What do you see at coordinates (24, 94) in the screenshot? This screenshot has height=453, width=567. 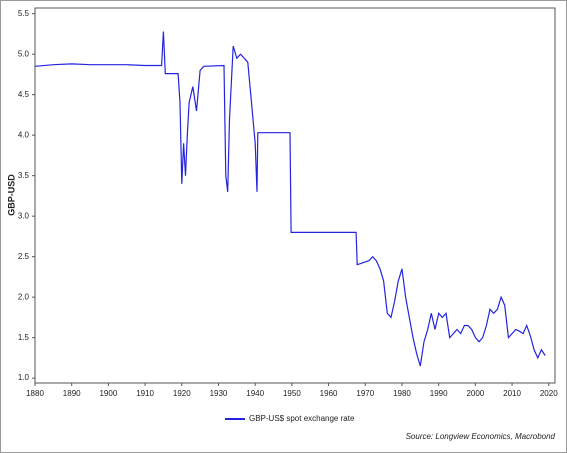 I see `y-tick-label: 4.5` at bounding box center [24, 94].